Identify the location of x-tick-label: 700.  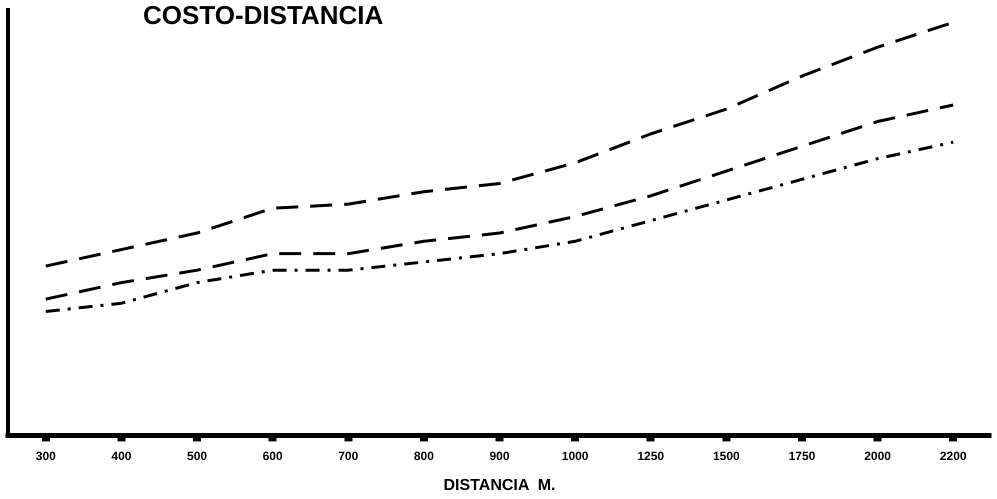
(348, 455).